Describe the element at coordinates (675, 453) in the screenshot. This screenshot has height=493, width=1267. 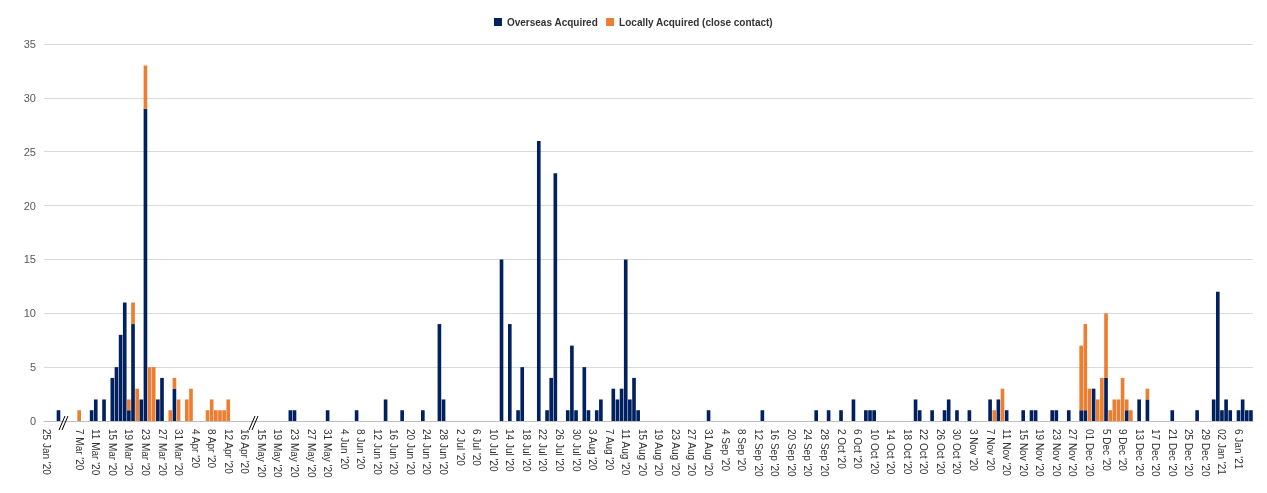
I see `x-tick-label: 23 Aug '20` at that location.